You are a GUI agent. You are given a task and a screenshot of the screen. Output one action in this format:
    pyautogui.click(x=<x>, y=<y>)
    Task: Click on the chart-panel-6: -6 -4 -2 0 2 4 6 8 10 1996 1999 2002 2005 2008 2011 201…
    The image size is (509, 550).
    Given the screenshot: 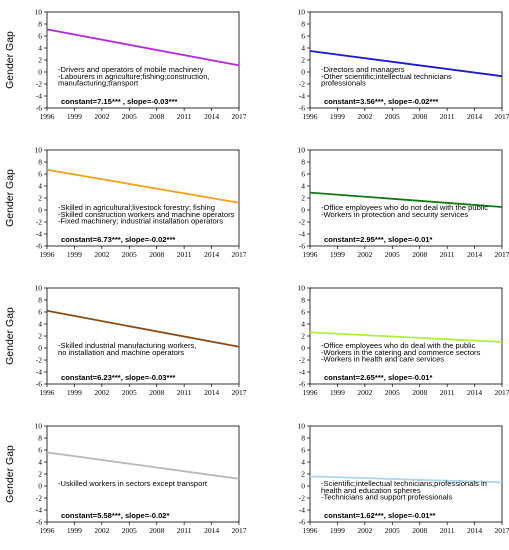 What is the action you would take?
    pyautogui.click(x=403, y=341)
    